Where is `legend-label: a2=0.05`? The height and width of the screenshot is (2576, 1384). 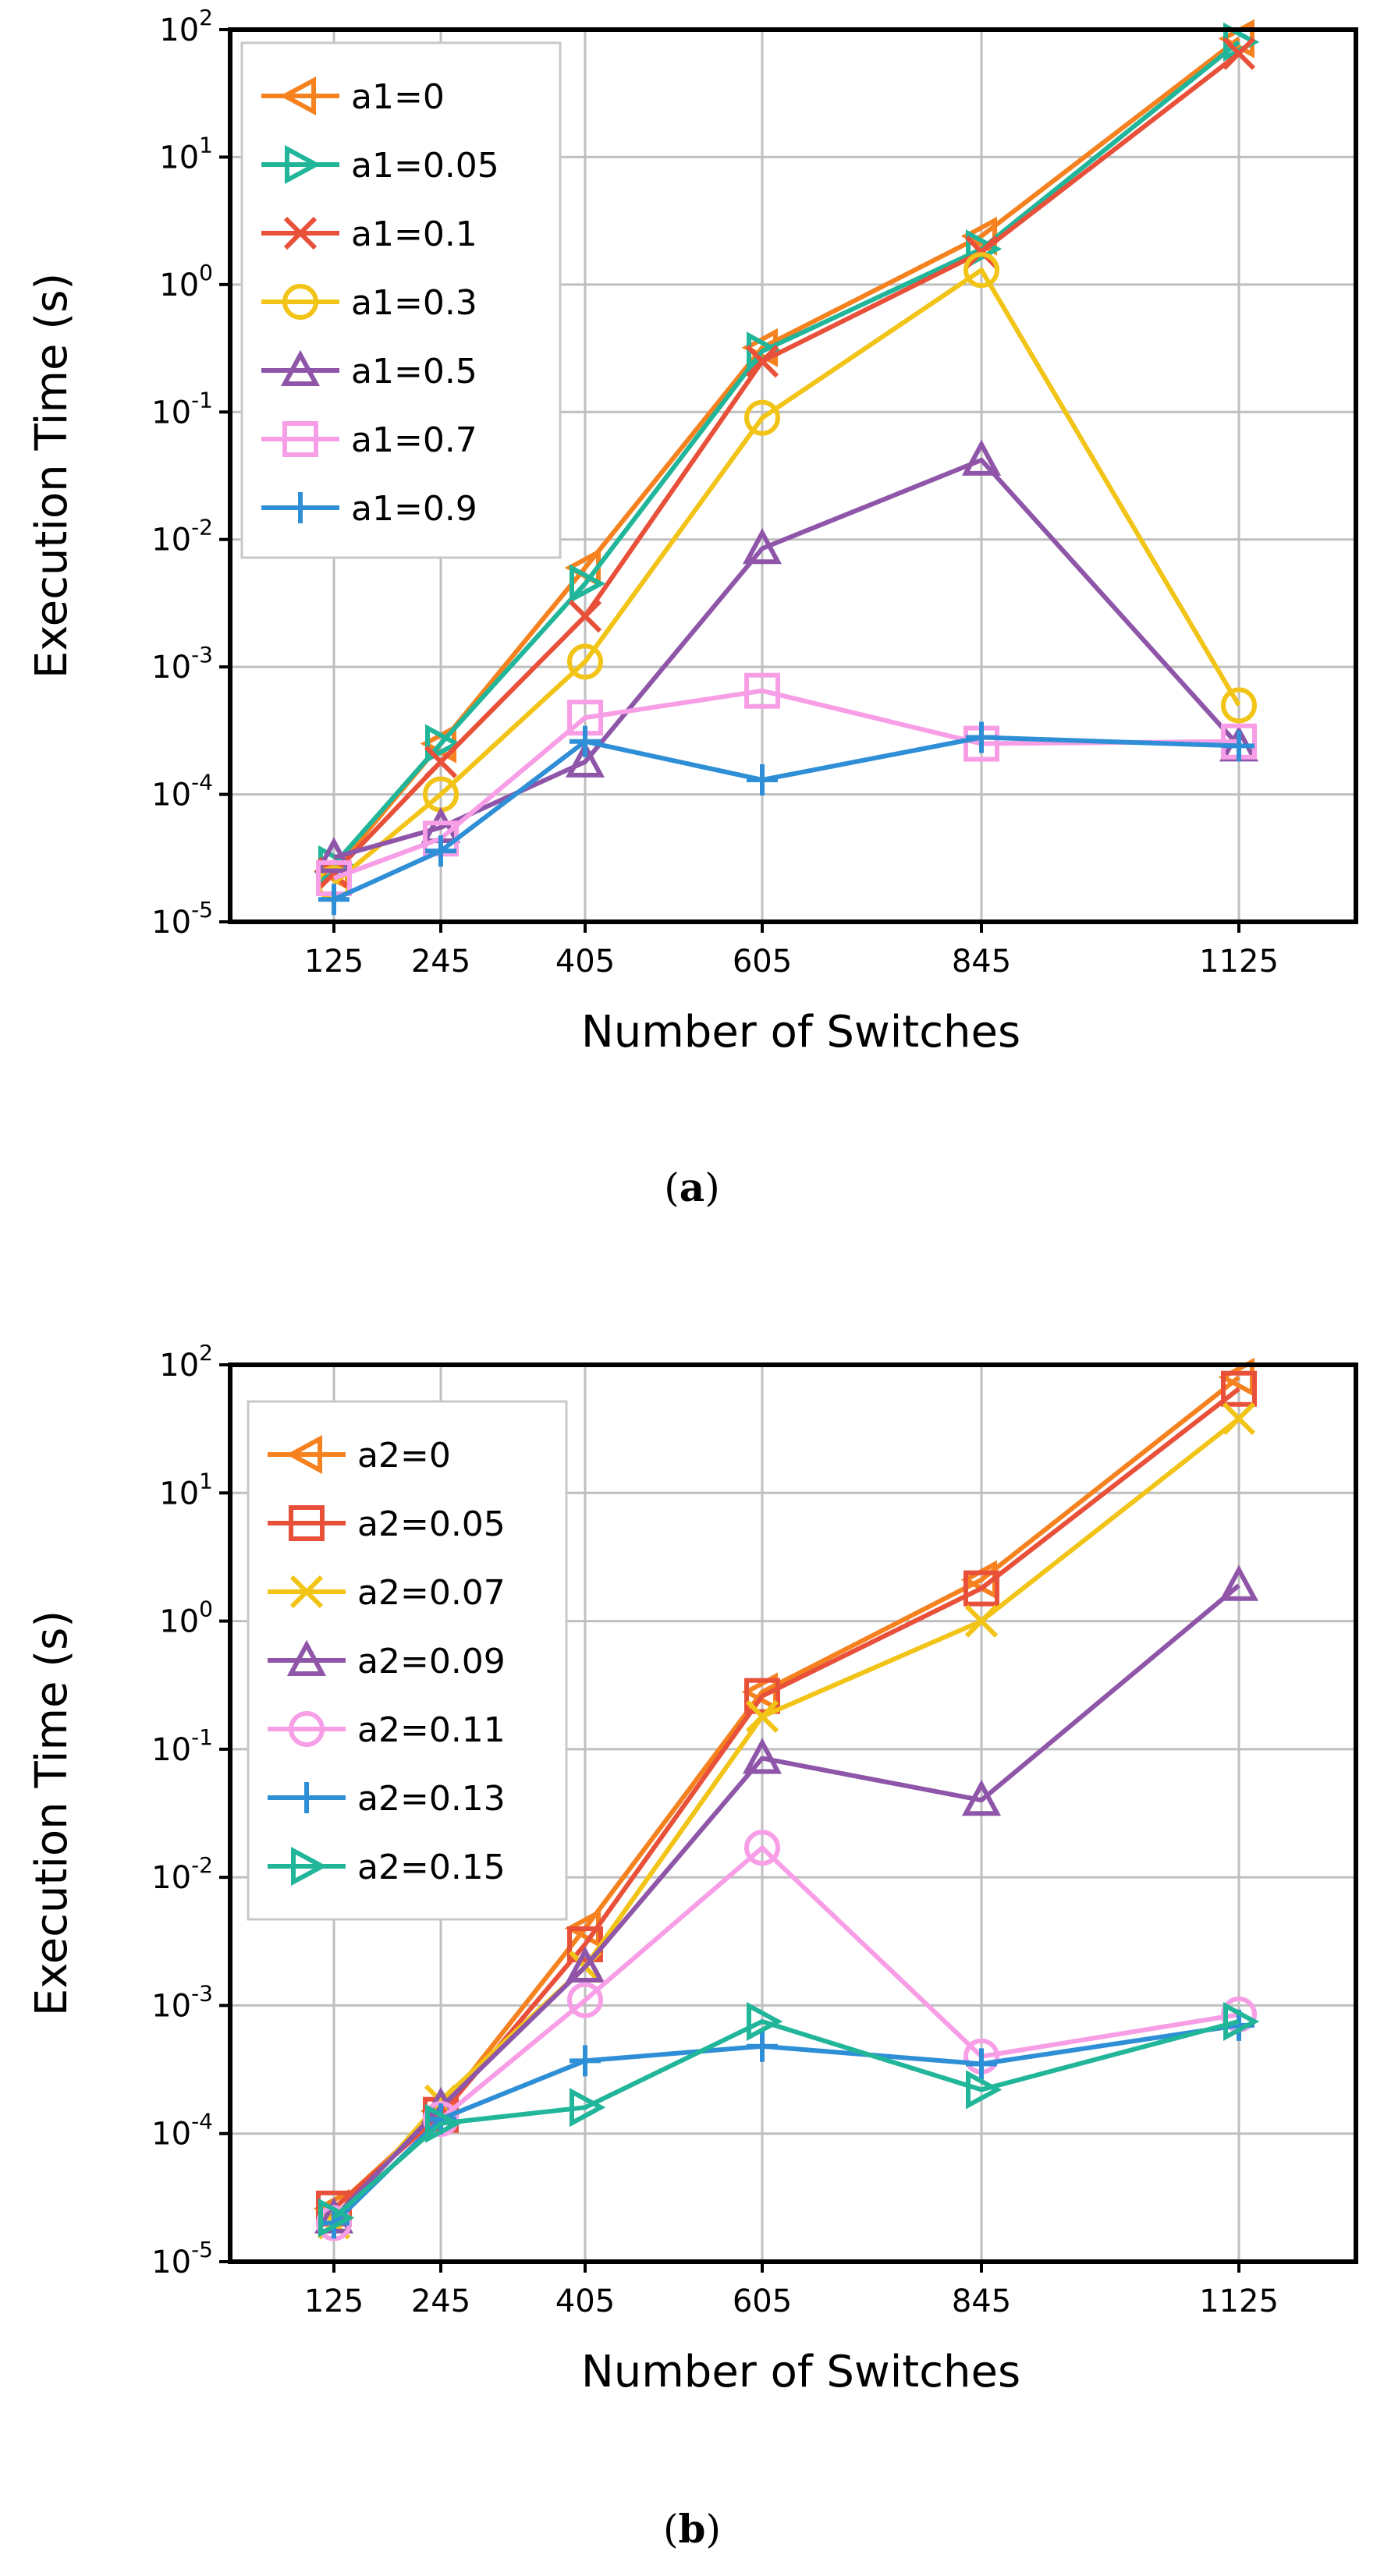 legend-label: a2=0.05 is located at coordinates (431, 1524).